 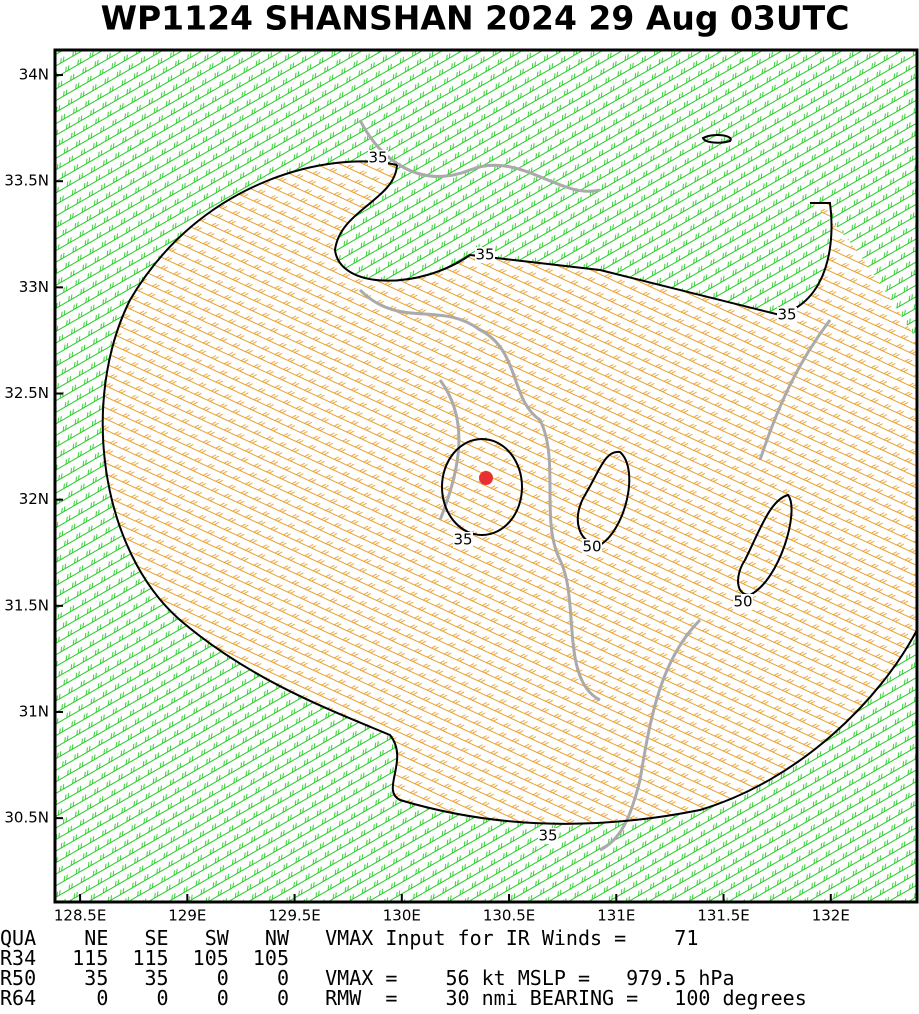 I want to click on y-tick-label: 33.5N, so click(x=26, y=181).